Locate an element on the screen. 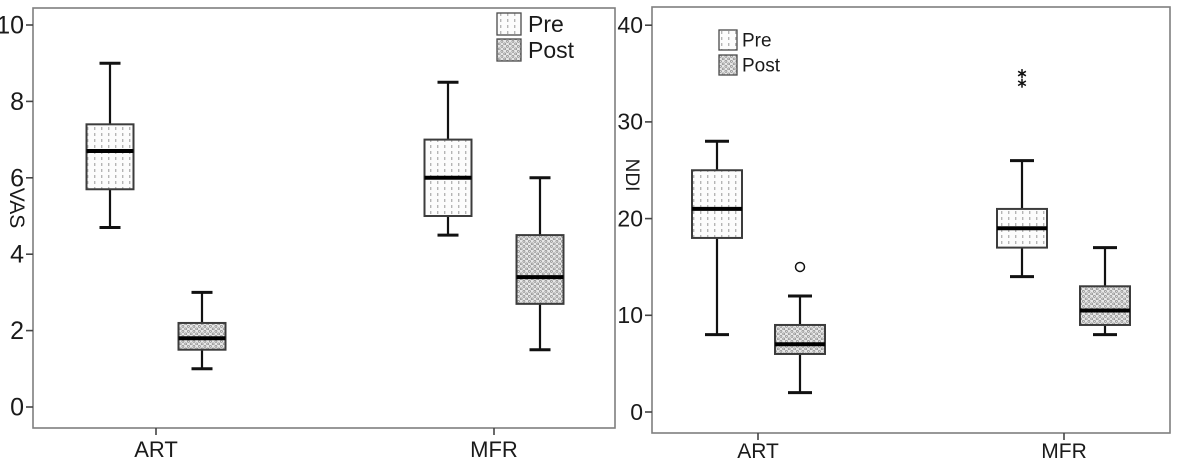 The image size is (1180, 461). y-tick-label: 40 is located at coordinates (630, 25).